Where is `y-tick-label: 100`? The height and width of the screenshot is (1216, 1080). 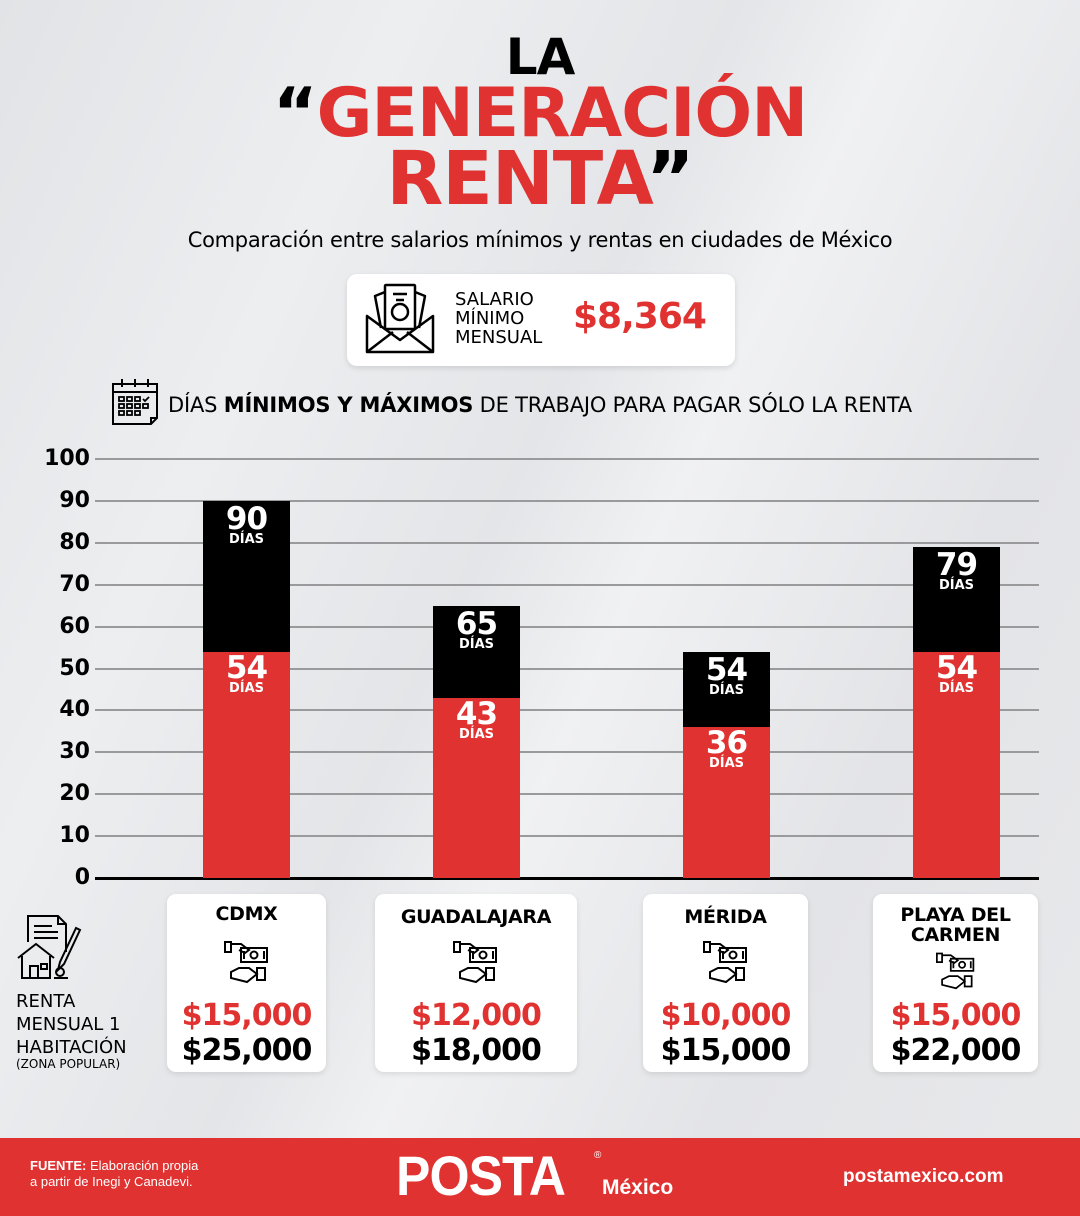 y-tick-label: 100 is located at coordinates (67, 458).